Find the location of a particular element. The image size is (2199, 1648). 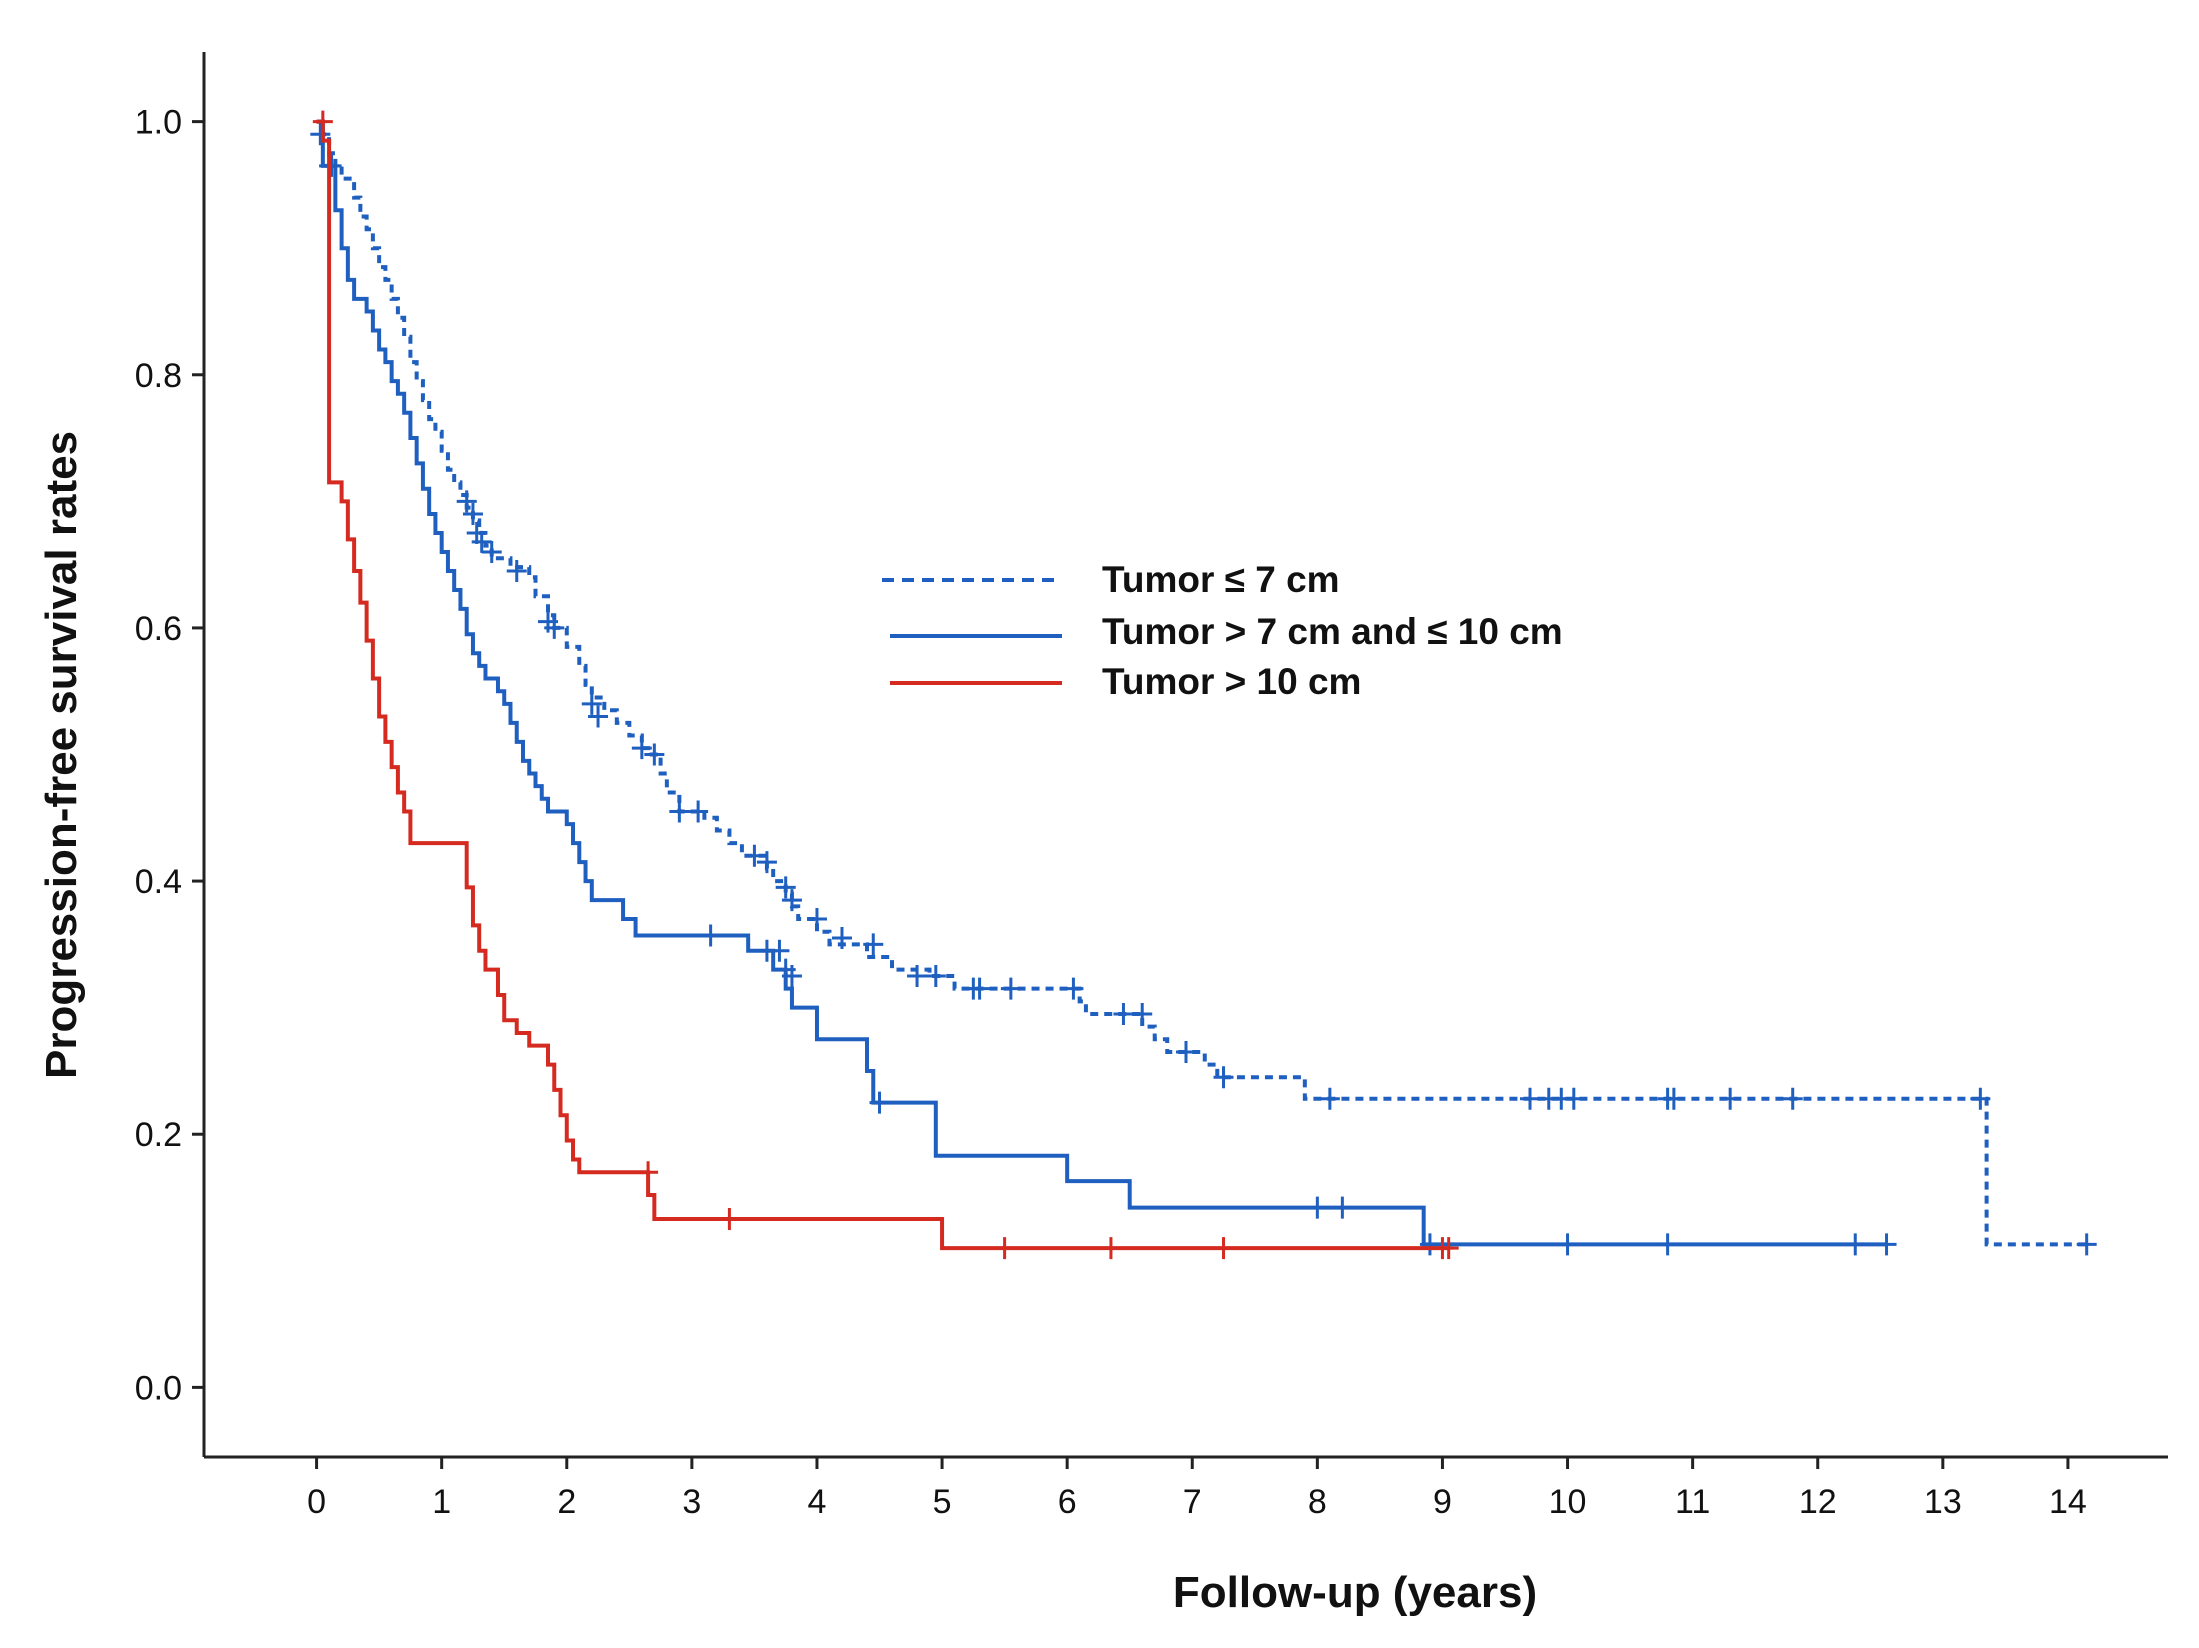

x-tick-label: 7 is located at coordinates (1192, 1502).